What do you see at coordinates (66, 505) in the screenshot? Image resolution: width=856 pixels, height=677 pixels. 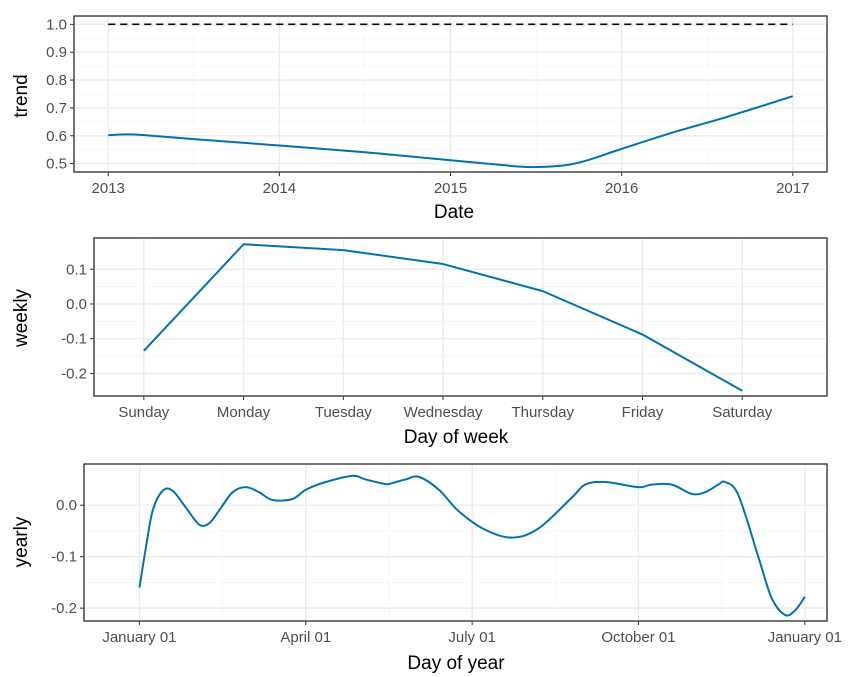 I see `yearly-y-tick-label: 0.0` at bounding box center [66, 505].